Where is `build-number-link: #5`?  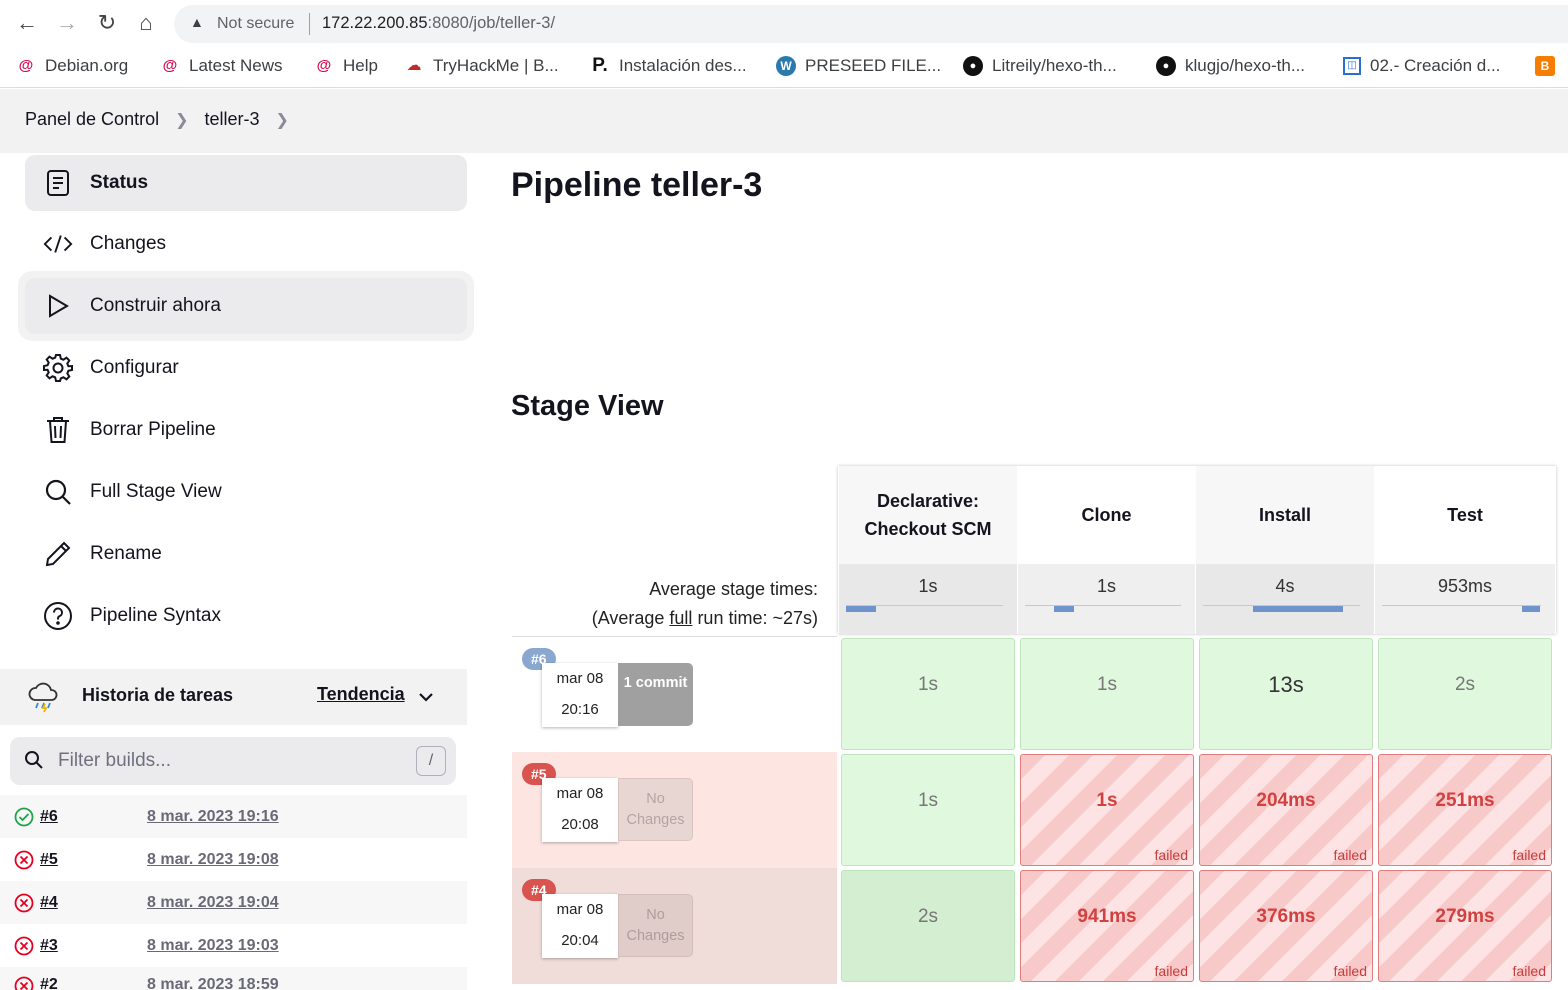
build-number-link: #5 is located at coordinates (49, 859).